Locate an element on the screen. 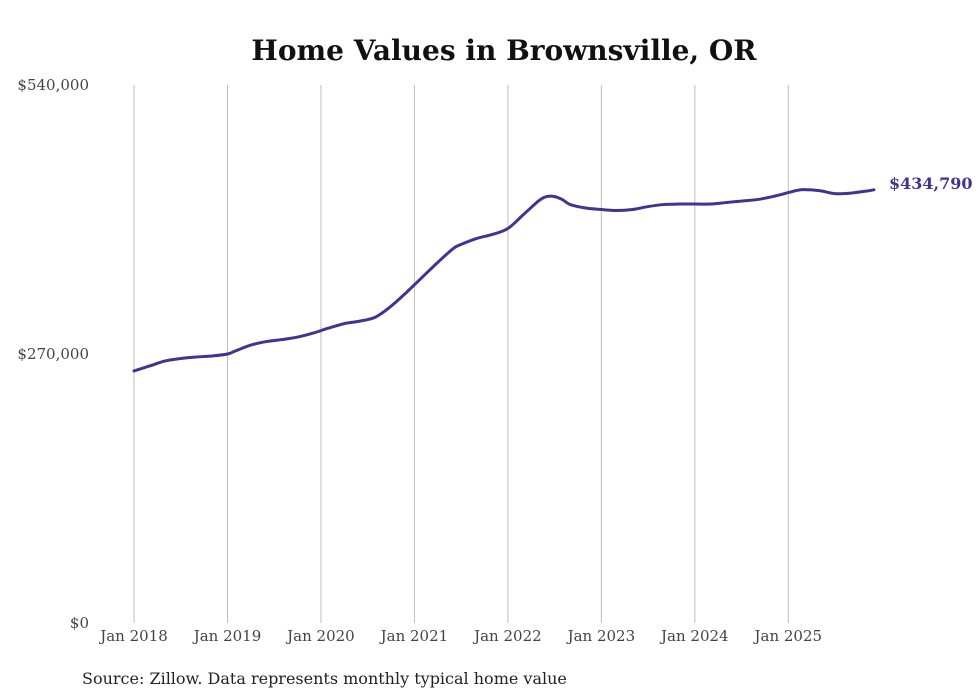  end-value-label: $434,790 is located at coordinates (931, 183).